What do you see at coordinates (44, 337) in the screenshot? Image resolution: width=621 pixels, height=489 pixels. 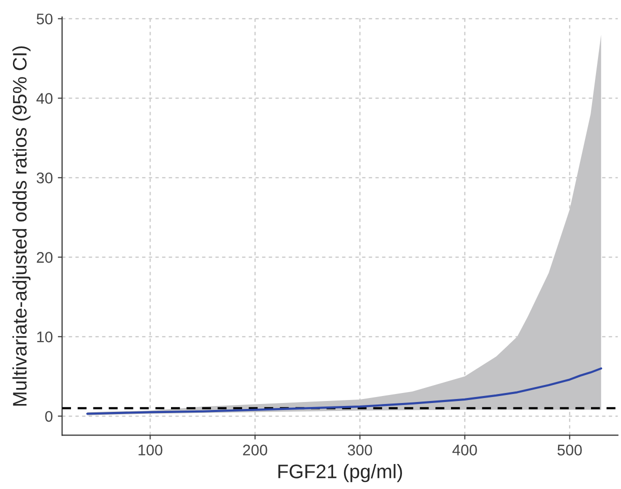 I see `y-tick-label: 10` at bounding box center [44, 337].